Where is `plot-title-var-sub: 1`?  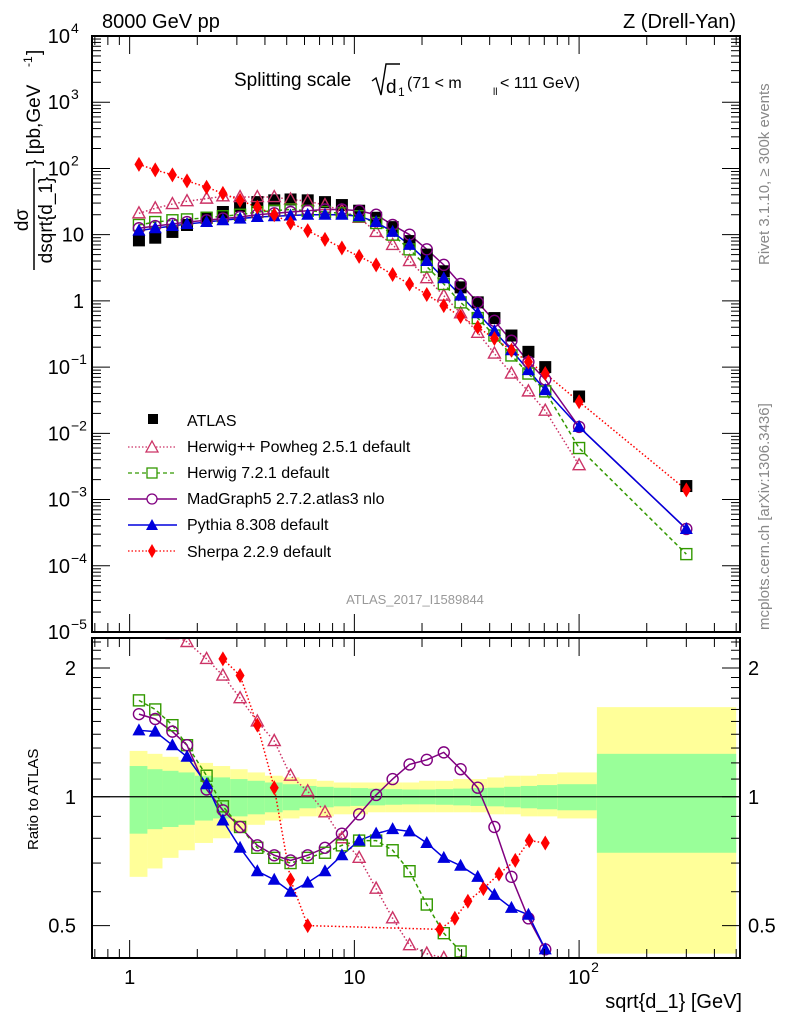
plot-title-var-sub: 1 is located at coordinates (401, 92).